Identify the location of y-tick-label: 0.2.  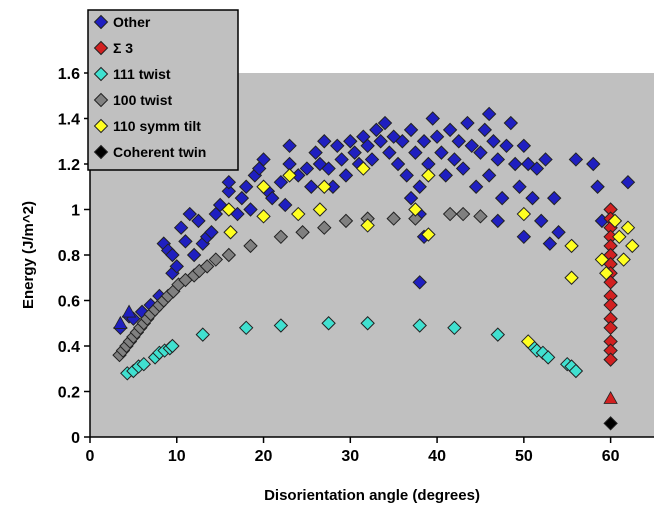
(69, 393).